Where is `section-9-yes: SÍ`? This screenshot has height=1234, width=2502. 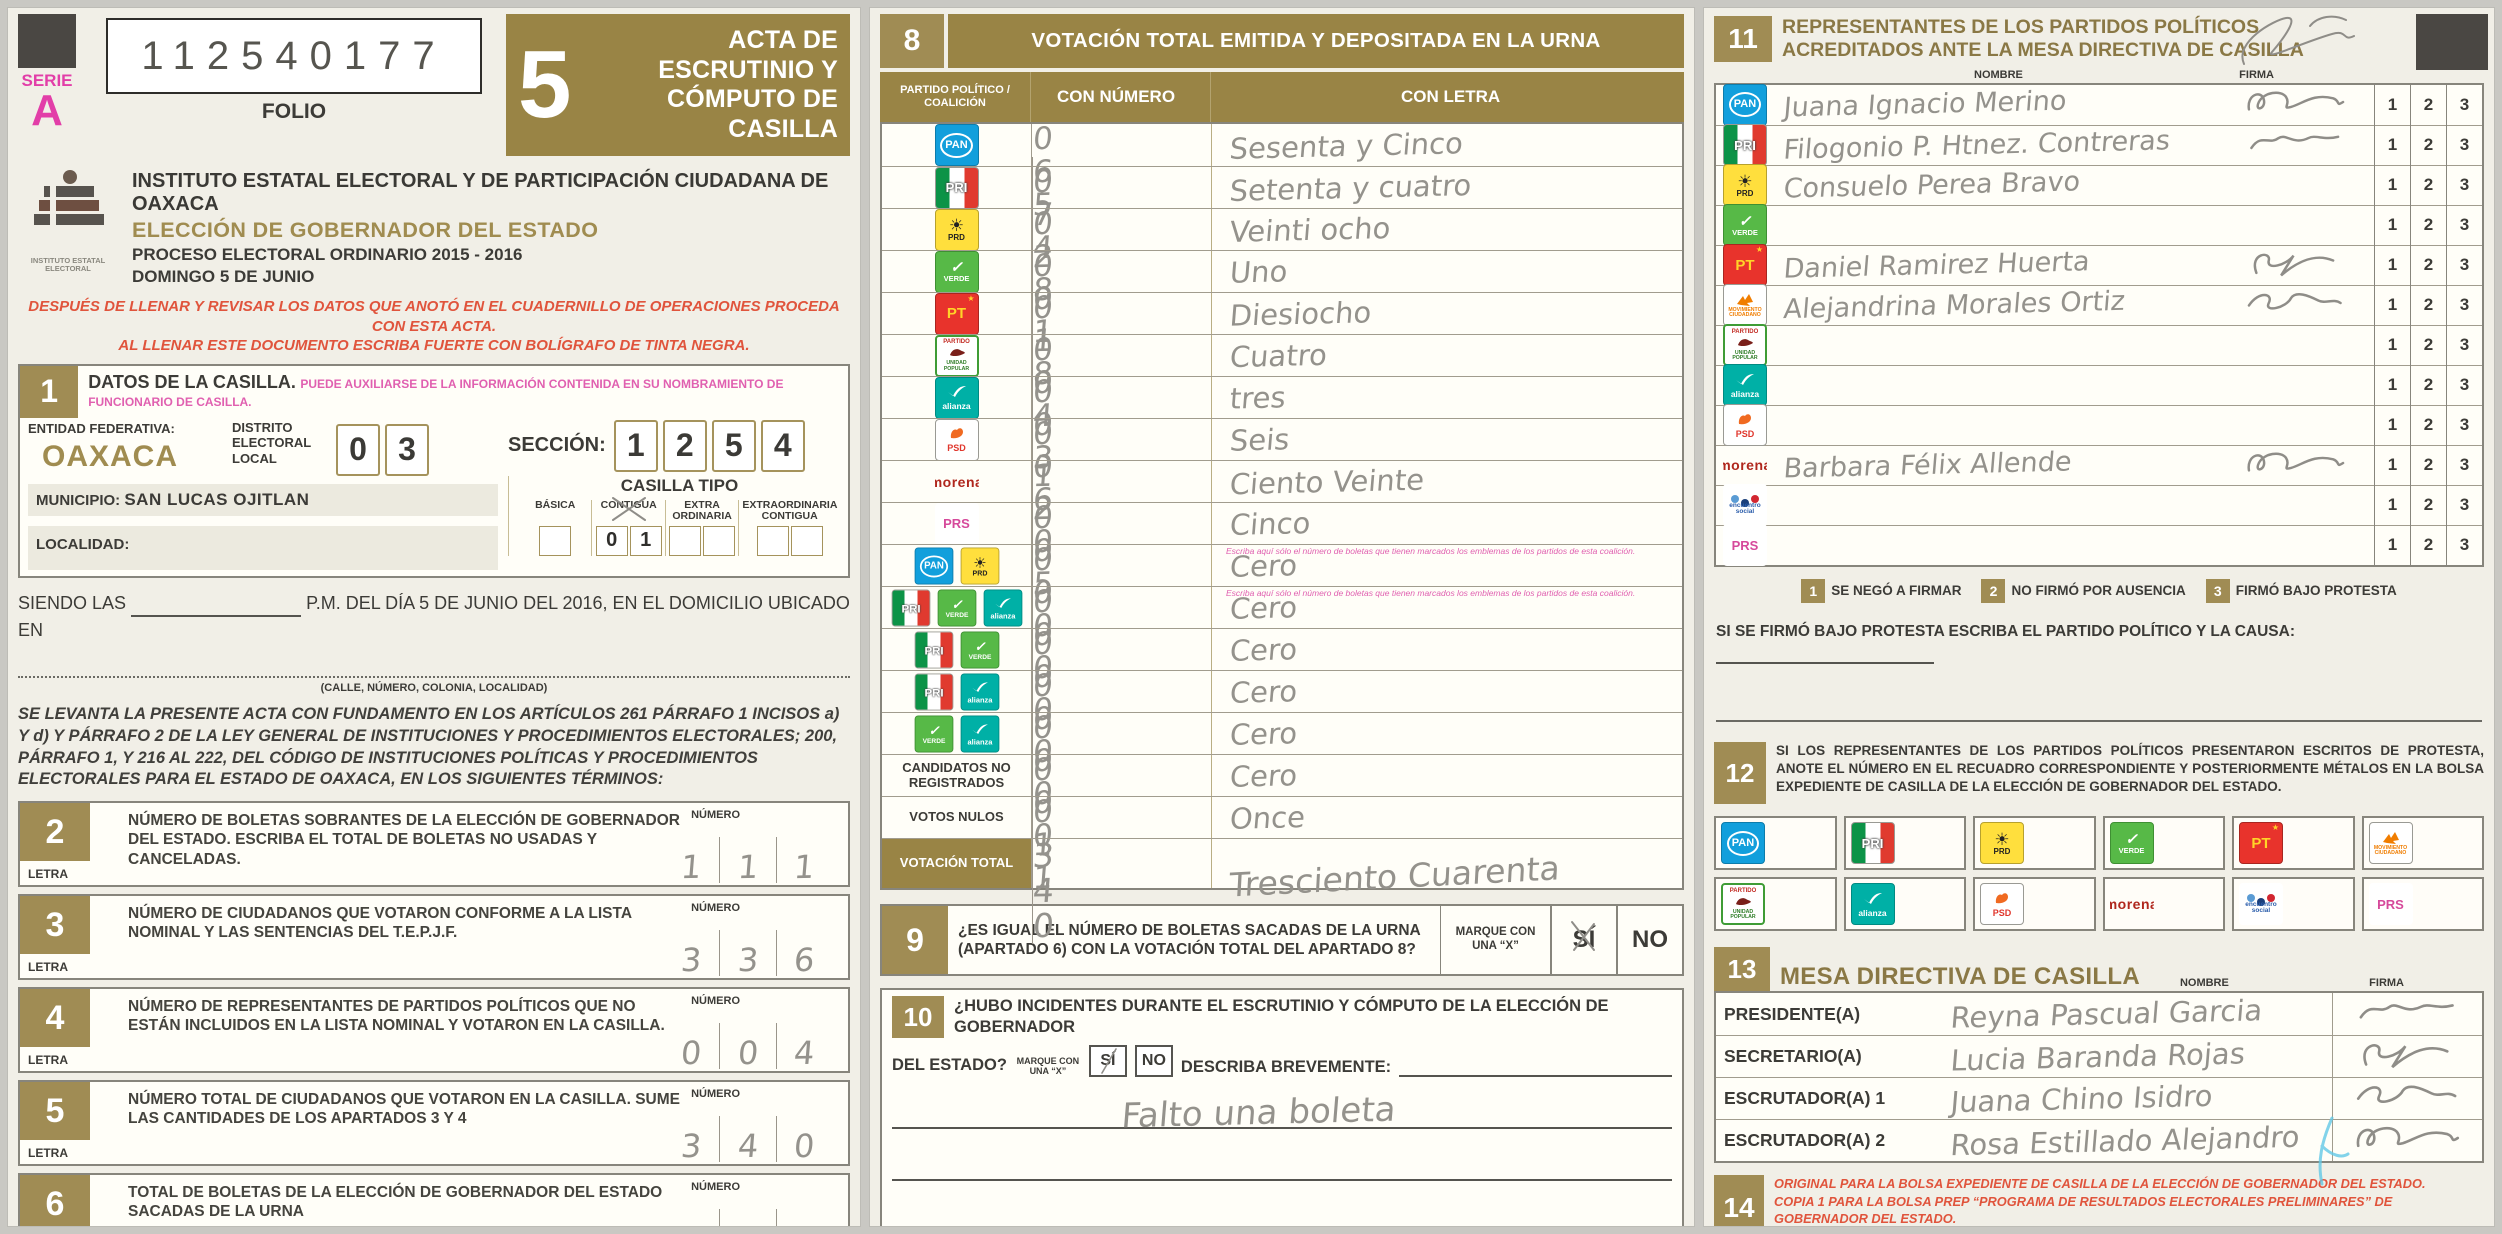 section-9-yes: SÍ is located at coordinates (1584, 939).